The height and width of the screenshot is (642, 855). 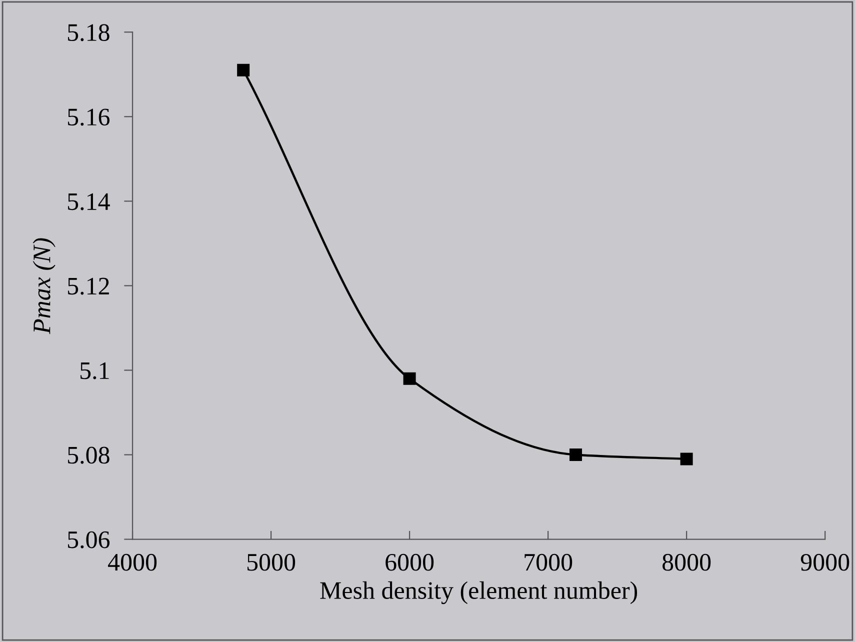 I want to click on x-tick-label: 8000, so click(x=686, y=562).